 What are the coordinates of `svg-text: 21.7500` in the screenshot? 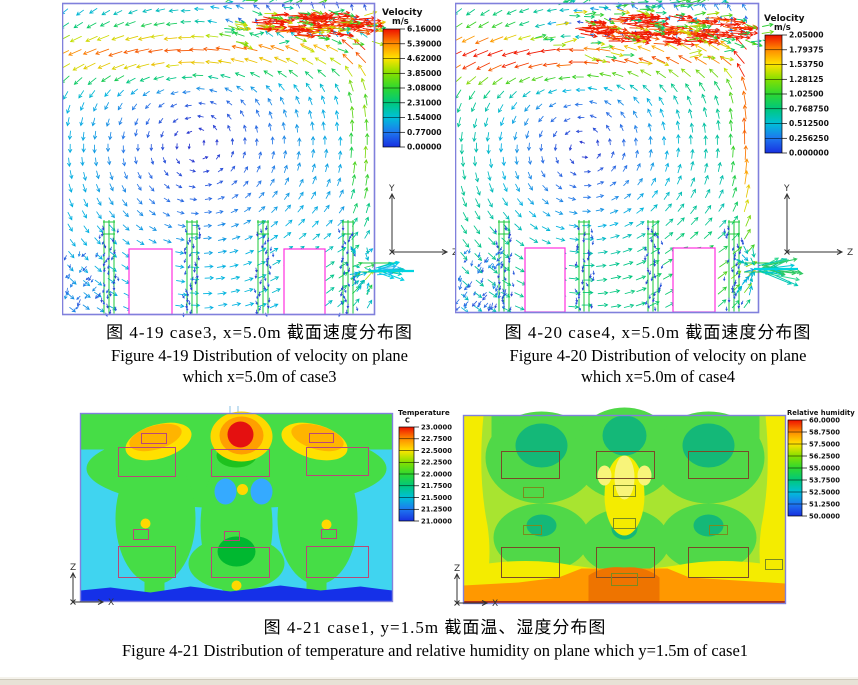 It's located at (436, 486).